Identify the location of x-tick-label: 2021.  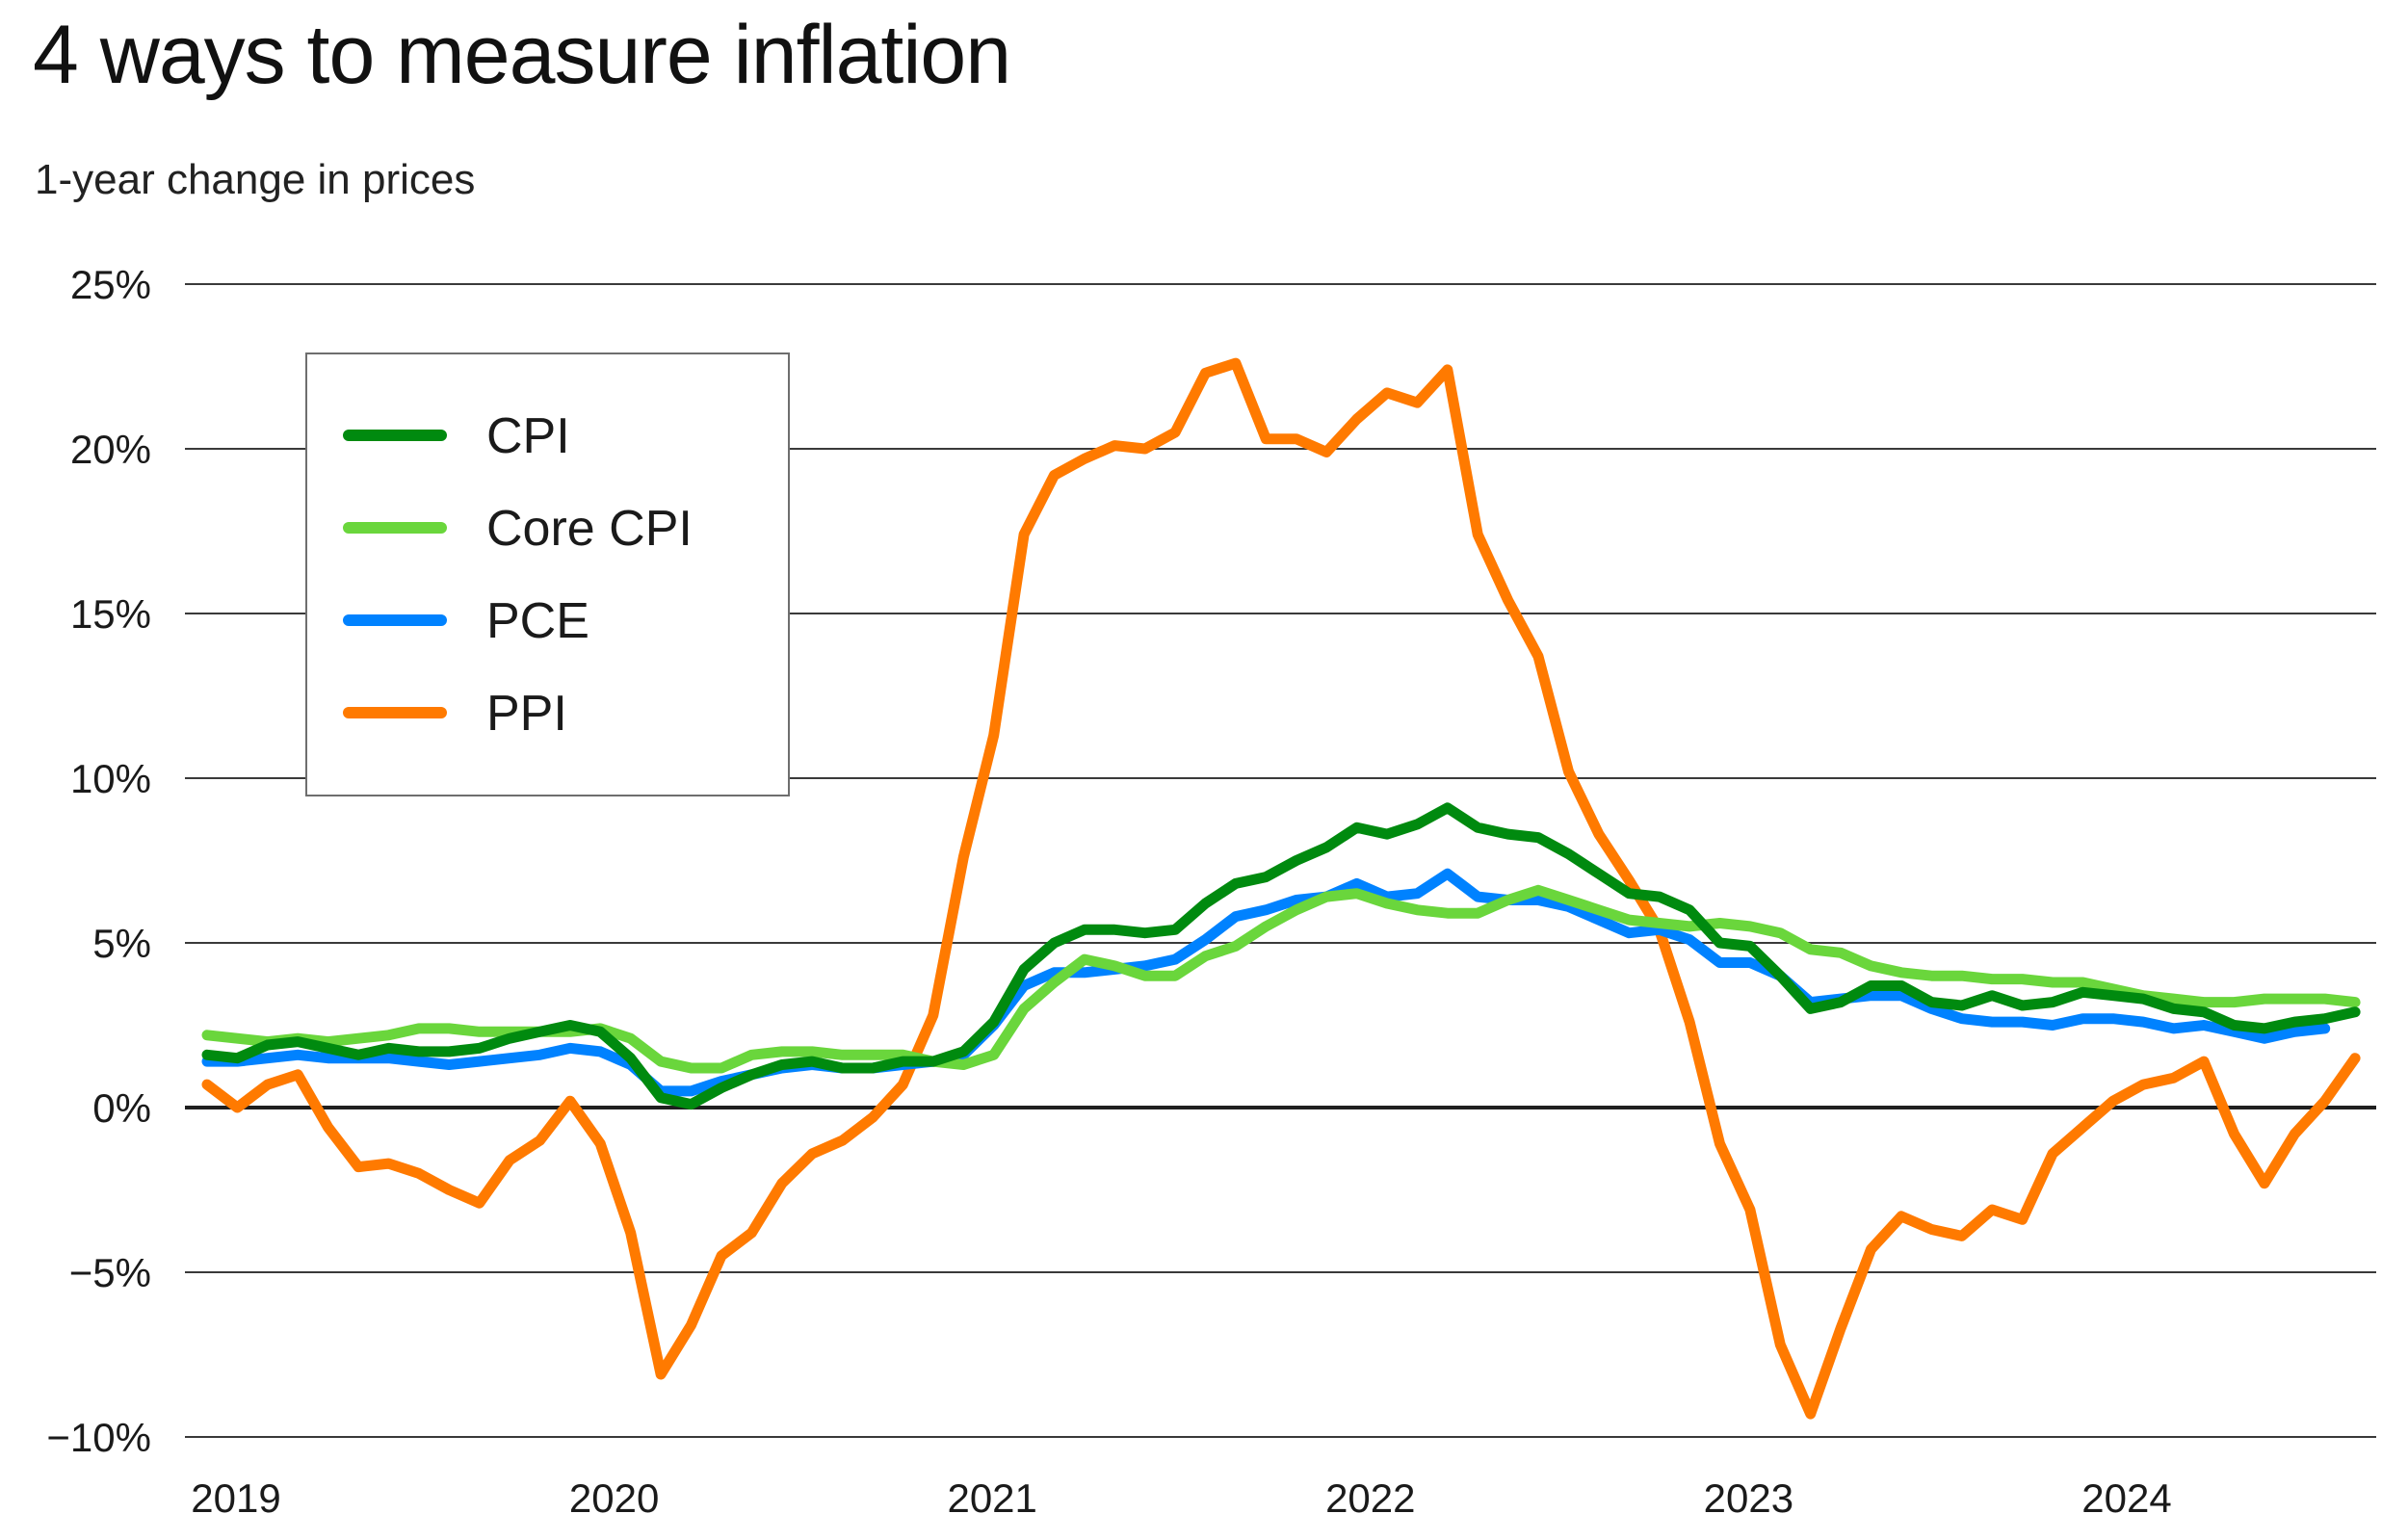
(991, 1498).